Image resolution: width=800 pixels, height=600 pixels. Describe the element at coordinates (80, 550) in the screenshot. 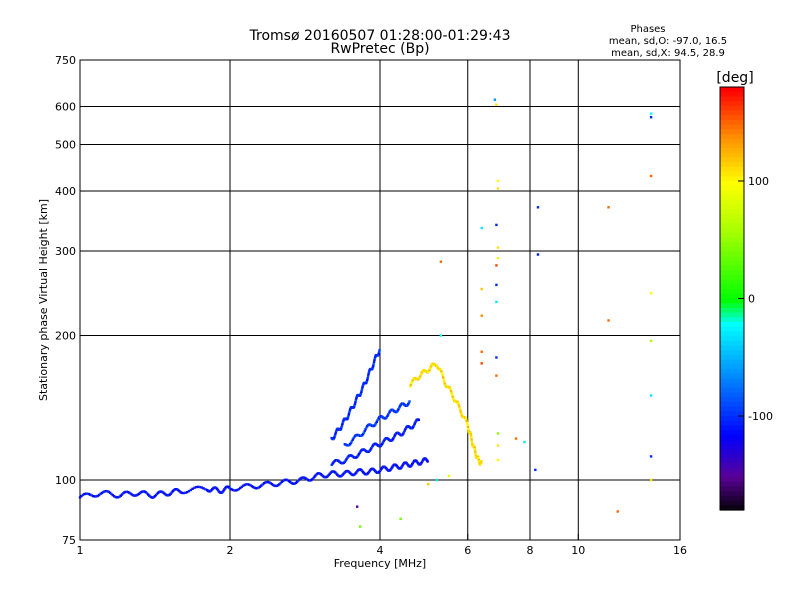

I see `x-tick-label: 1` at that location.